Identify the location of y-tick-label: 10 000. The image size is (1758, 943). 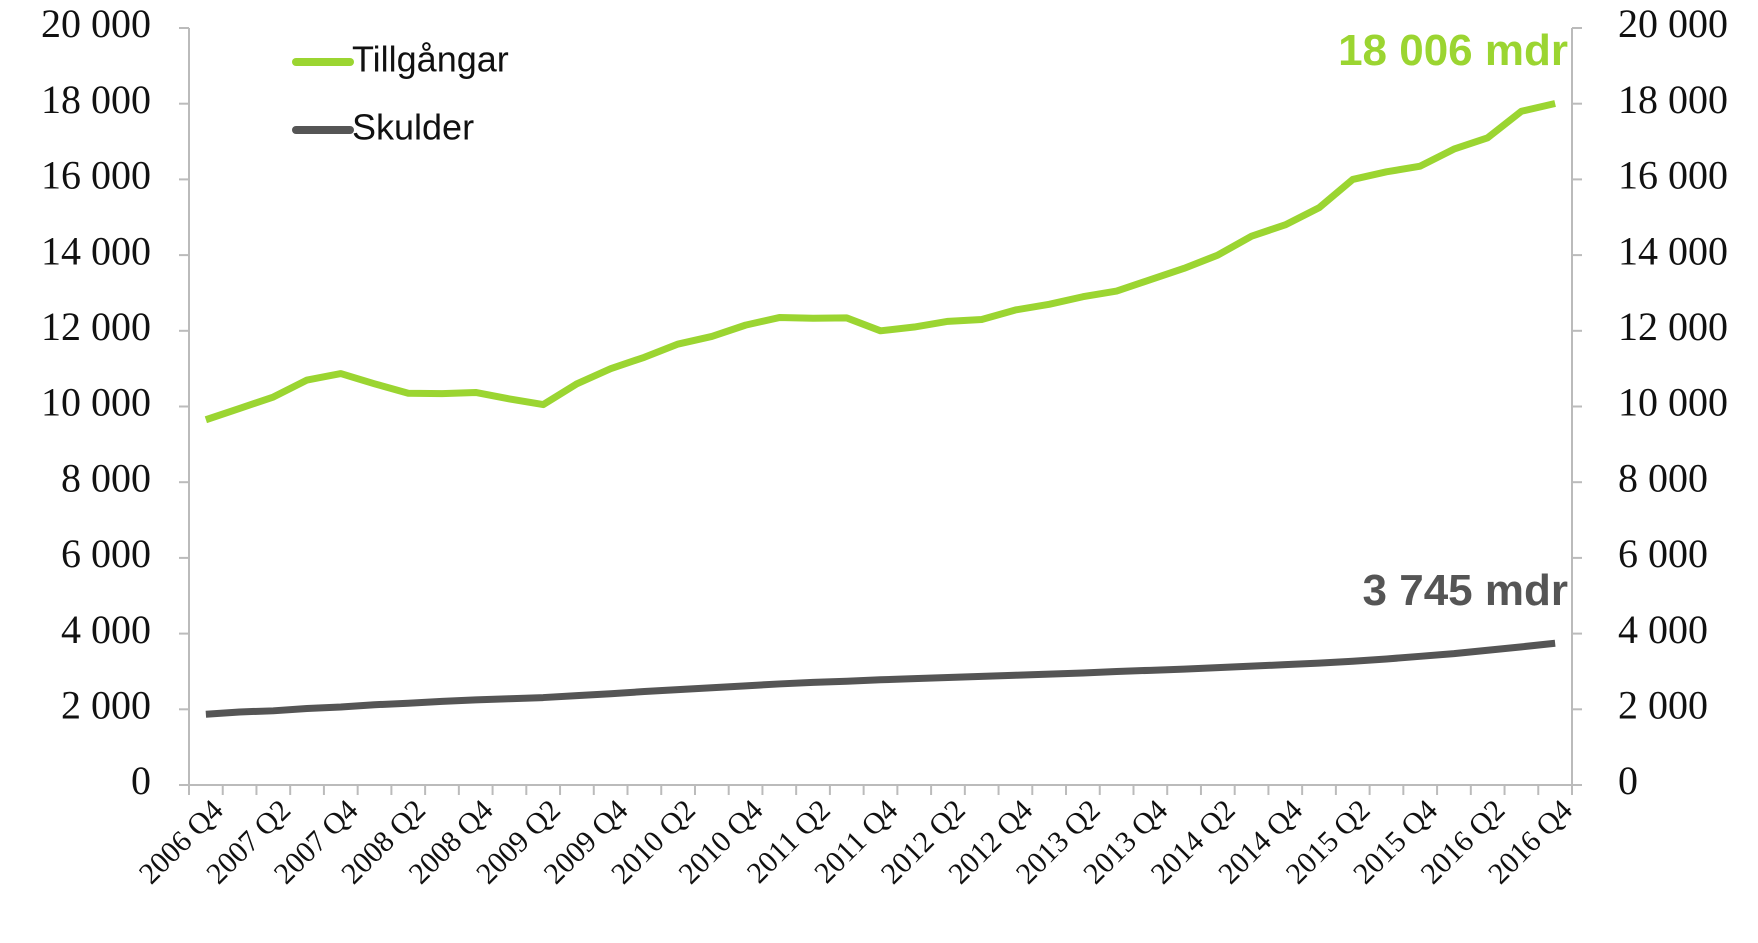
(96, 402).